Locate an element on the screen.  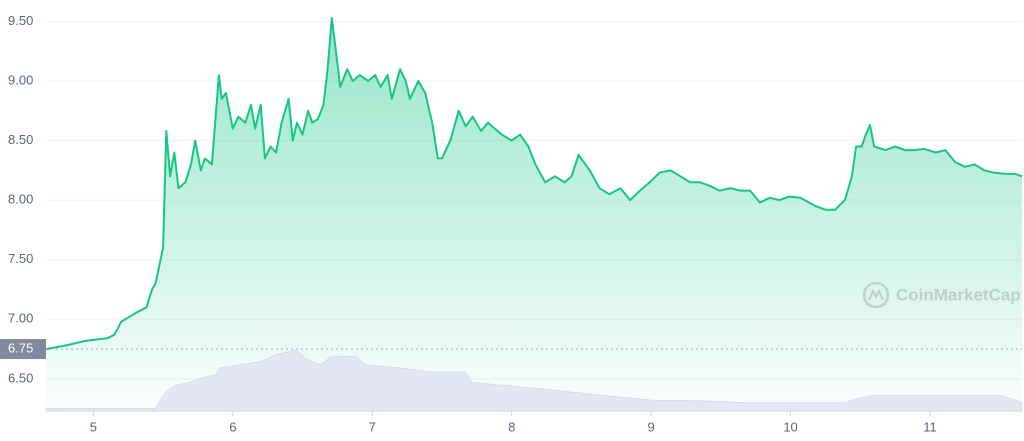
x-tick-label: 7 is located at coordinates (372, 426).